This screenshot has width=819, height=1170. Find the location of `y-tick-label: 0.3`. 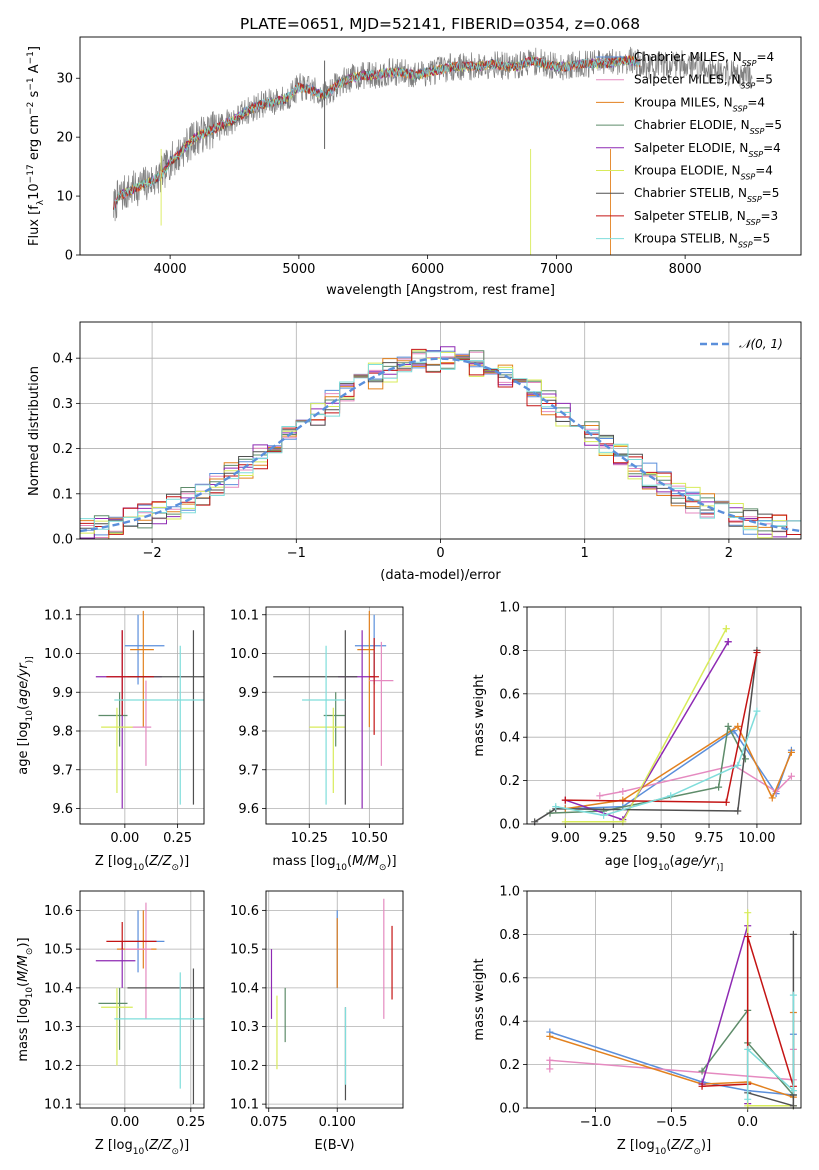

y-tick-label: 0.3 is located at coordinates (62, 404).